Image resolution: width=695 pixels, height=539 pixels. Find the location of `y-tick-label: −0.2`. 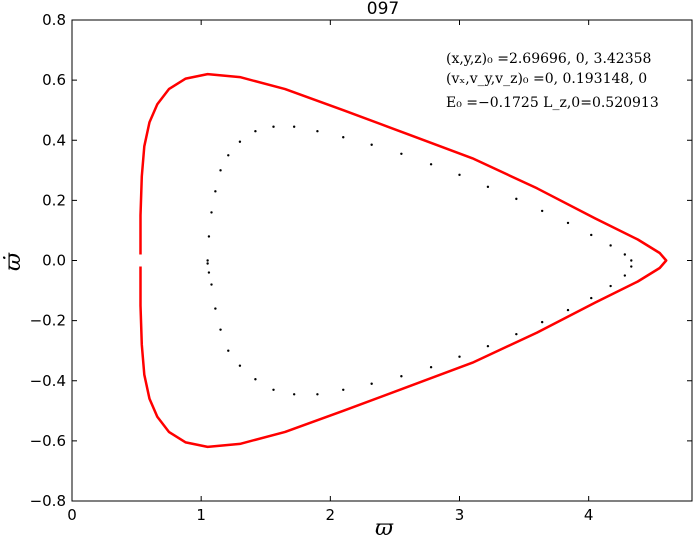

y-tick-label: −0.2 is located at coordinates (48, 321).